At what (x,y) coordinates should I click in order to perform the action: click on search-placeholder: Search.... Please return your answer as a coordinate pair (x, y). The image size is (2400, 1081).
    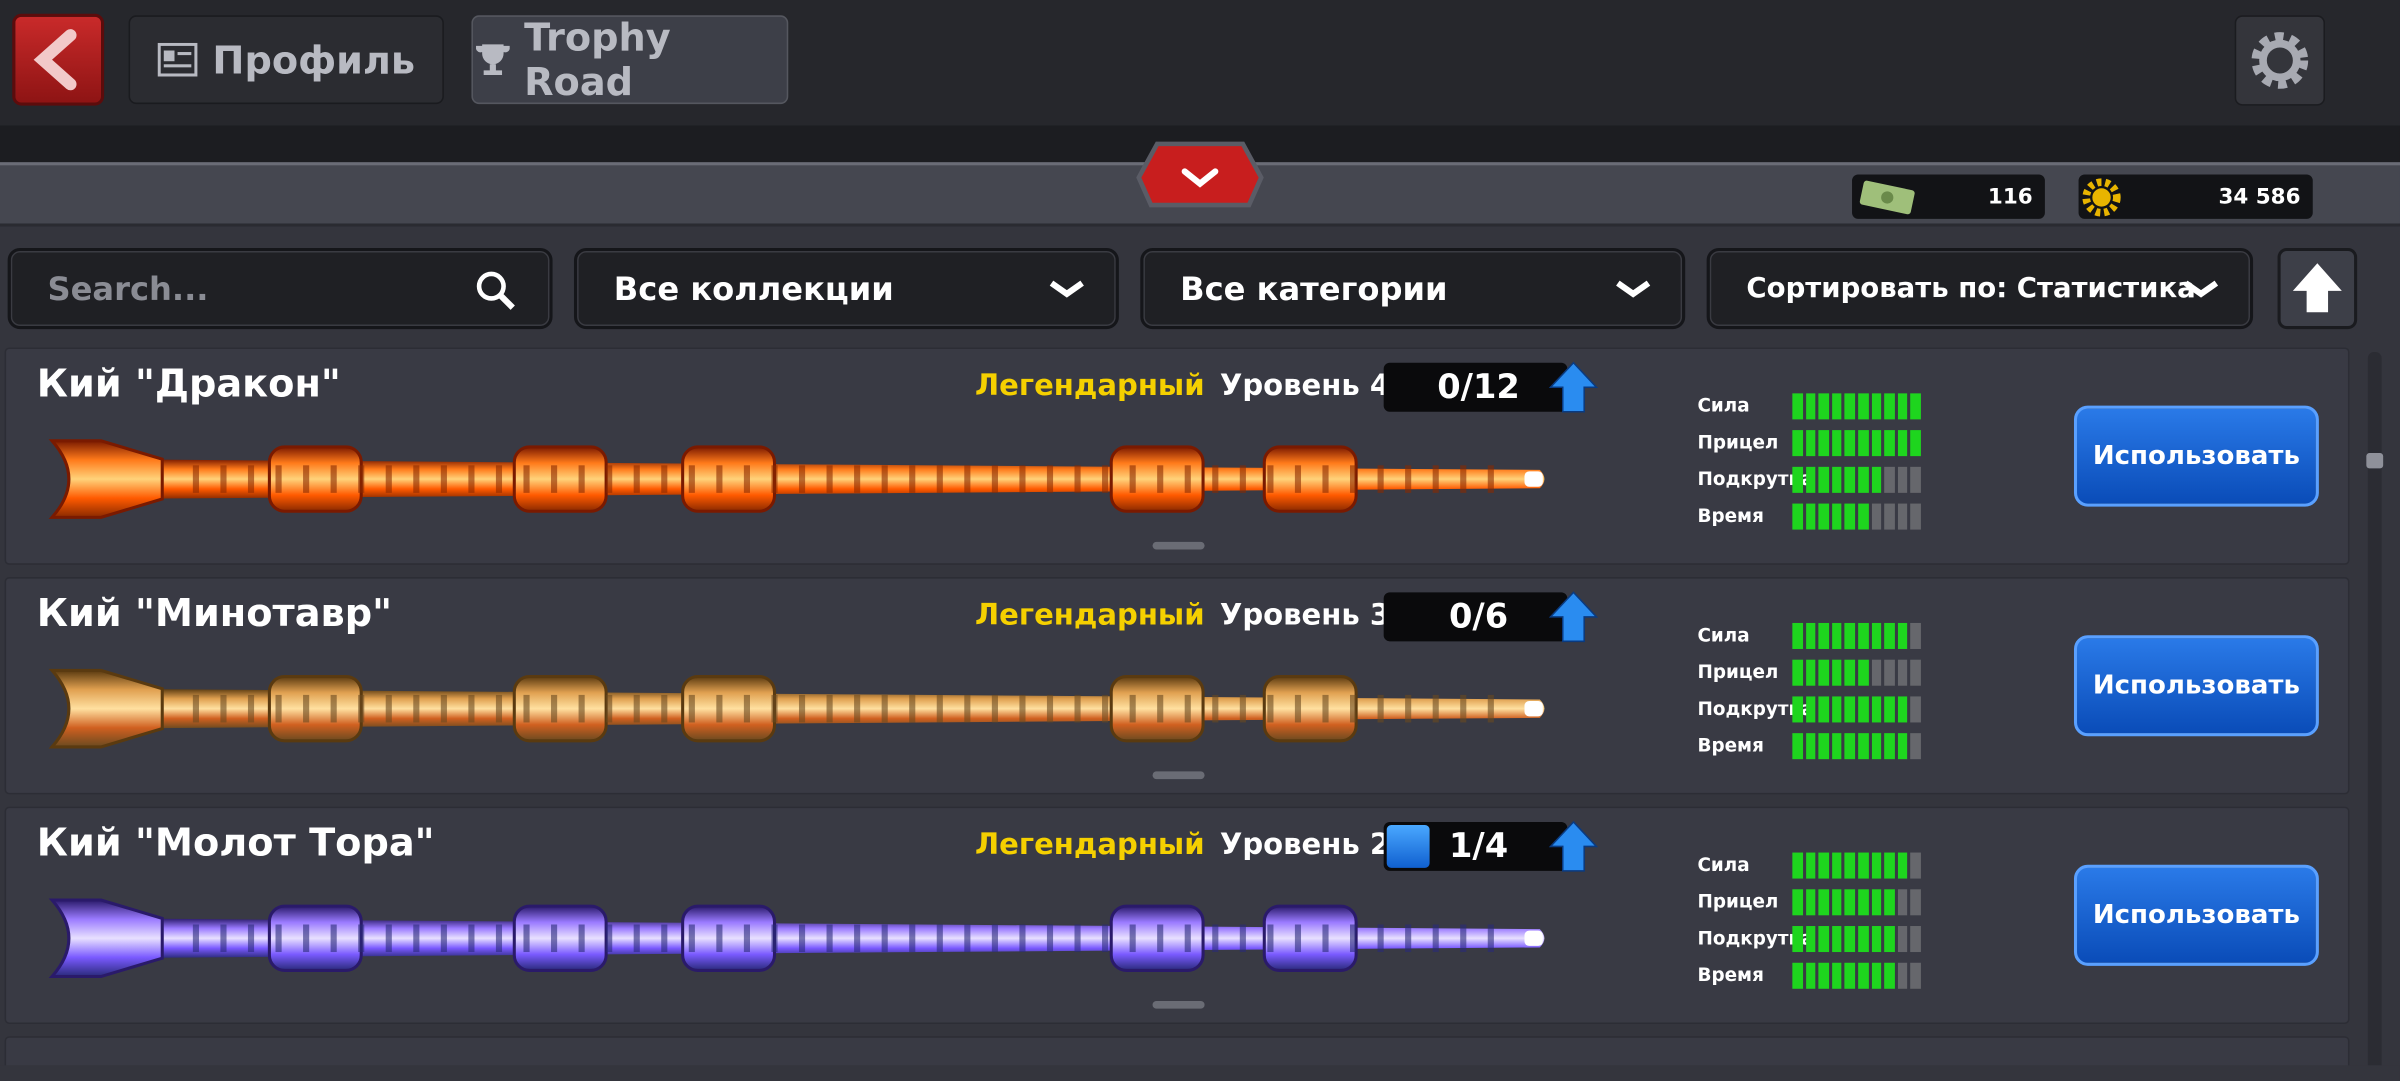
    Looking at the image, I should click on (128, 288).